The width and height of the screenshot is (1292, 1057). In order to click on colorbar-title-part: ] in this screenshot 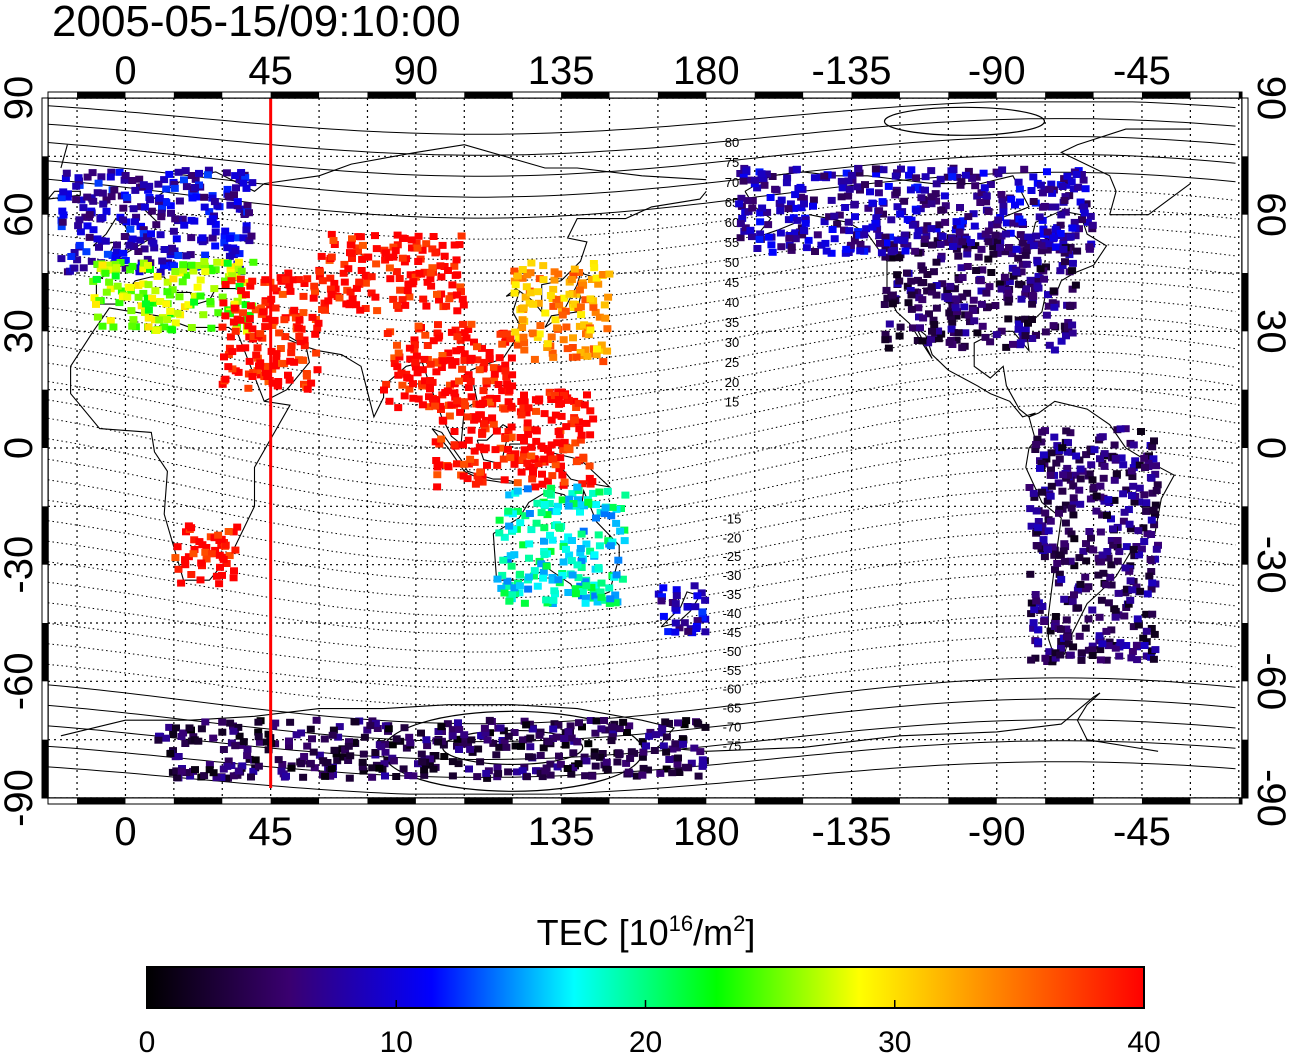, I will do `click(750, 932)`.